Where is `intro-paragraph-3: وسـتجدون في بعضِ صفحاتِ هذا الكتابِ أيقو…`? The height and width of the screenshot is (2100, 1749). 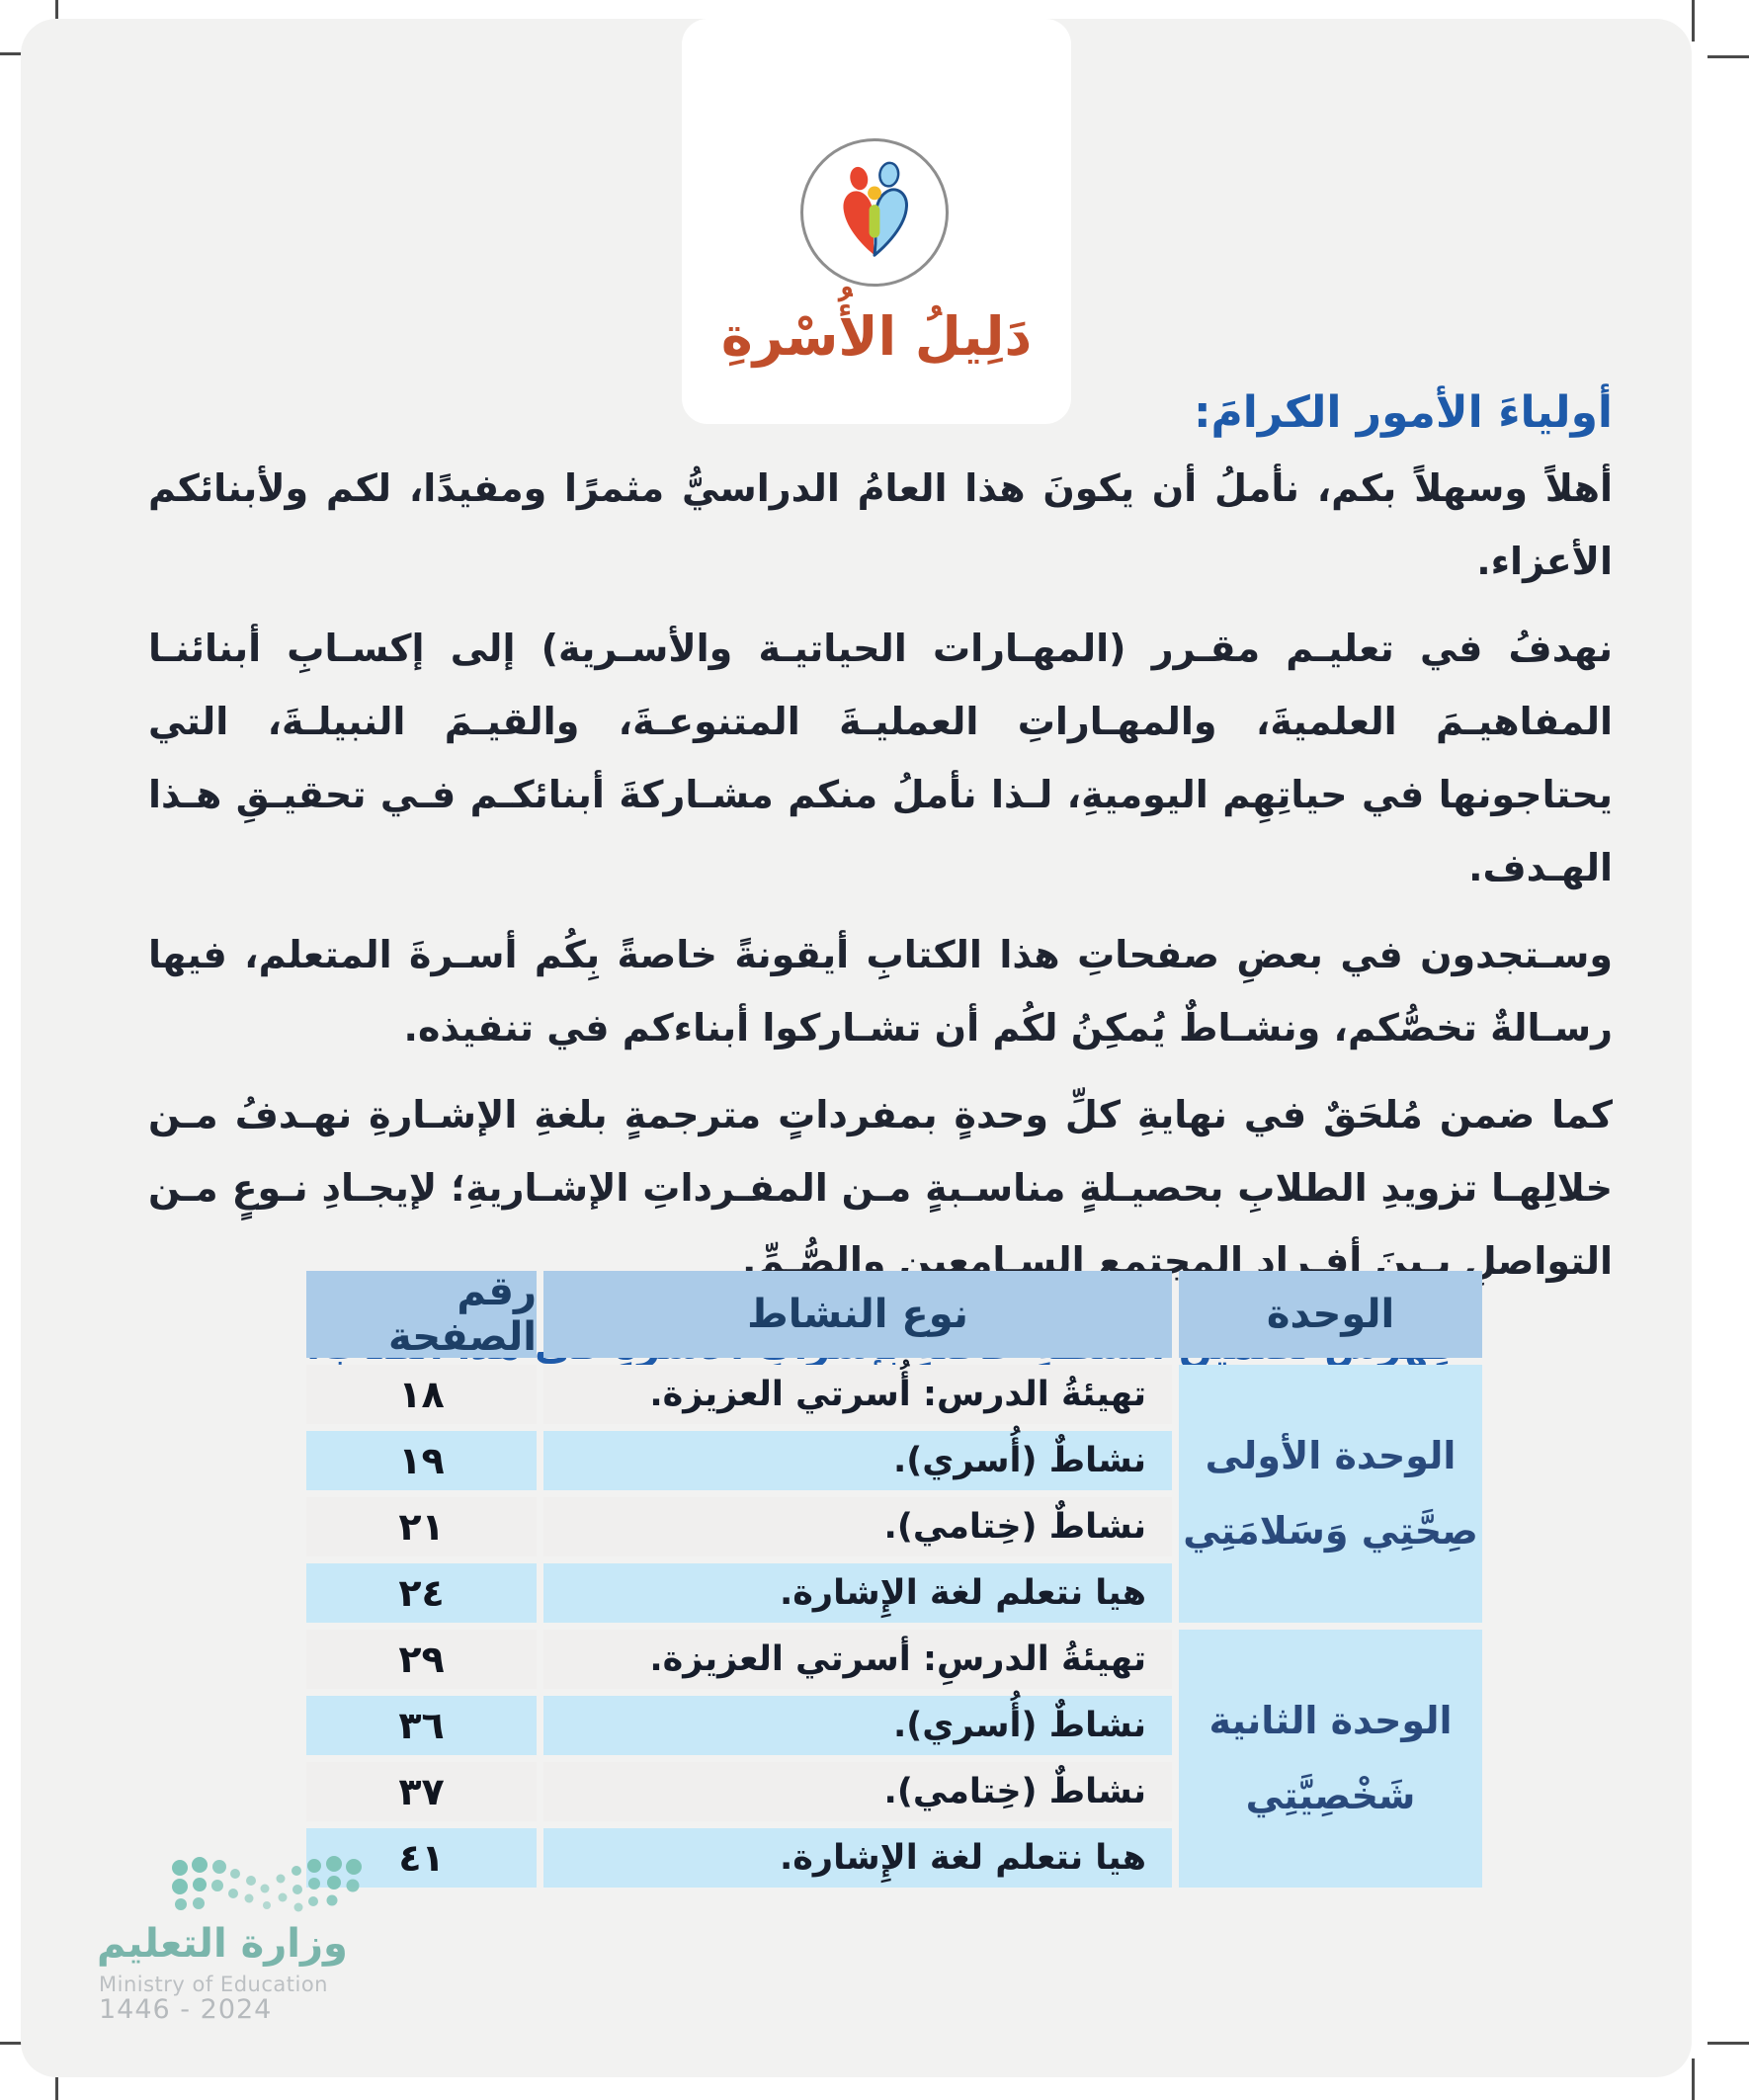 intro-paragraph-3: وسـتجدون في بعضِ صفحاتِ هذا الكتابِ أيقو… is located at coordinates (881, 991).